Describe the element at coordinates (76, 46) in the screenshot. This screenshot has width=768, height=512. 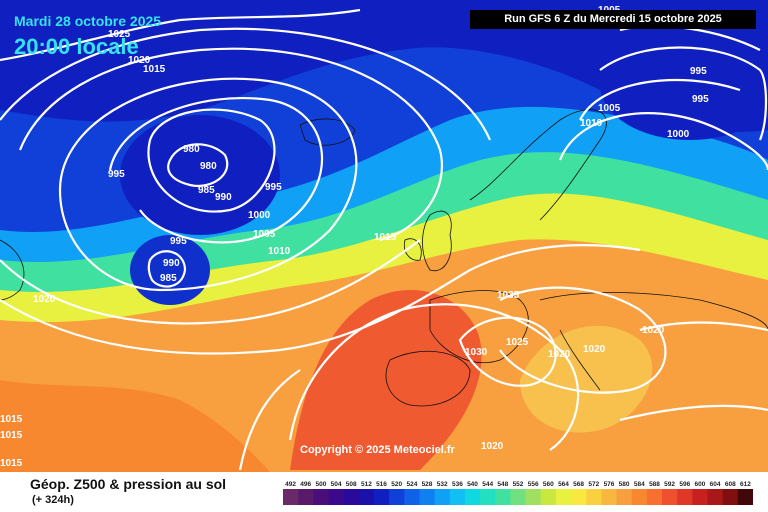
I see `valid-time: 20:00 locale` at that location.